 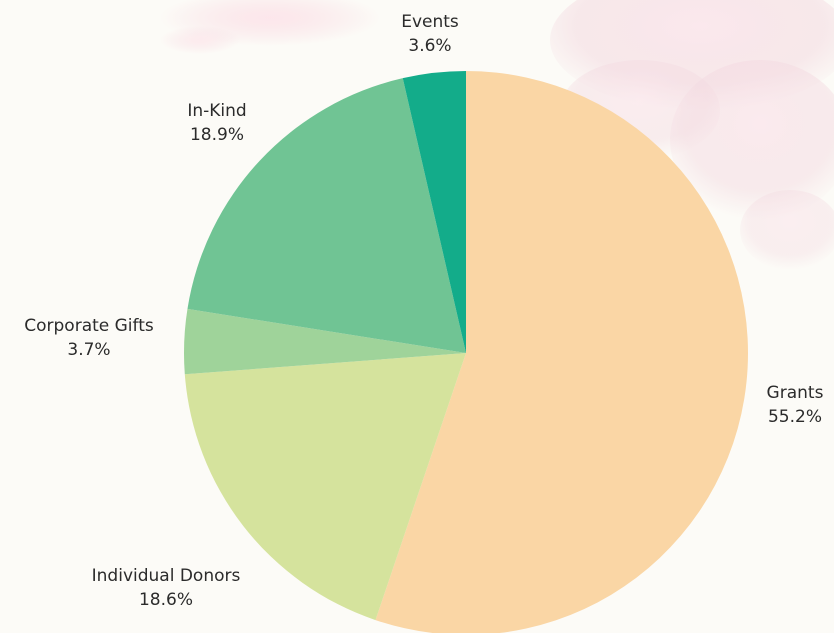 I want to click on slice-percent-label: 3.7%, so click(x=88, y=350).